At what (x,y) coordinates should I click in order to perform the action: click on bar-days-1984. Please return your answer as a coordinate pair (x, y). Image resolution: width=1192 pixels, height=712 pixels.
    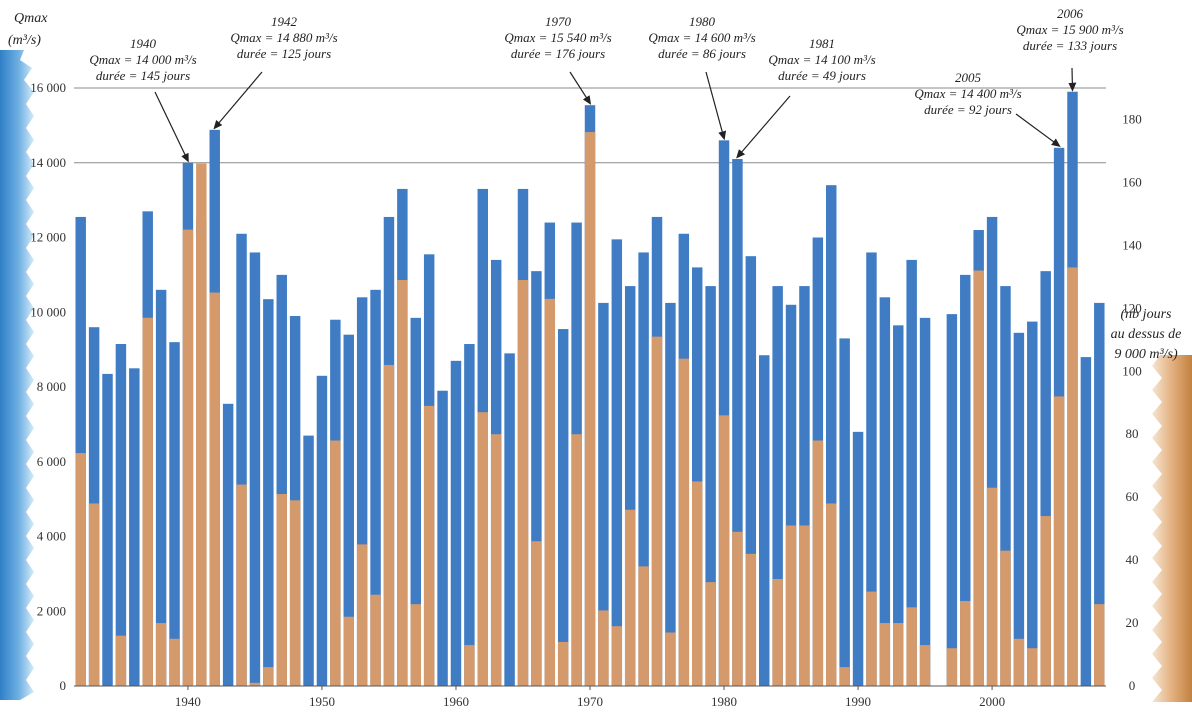
    Looking at the image, I should click on (777, 632).